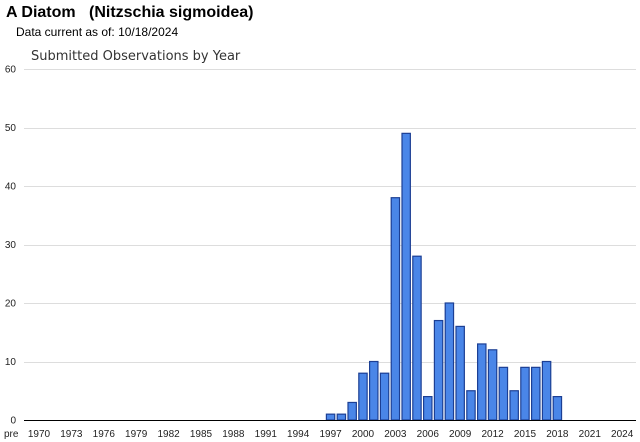 This screenshot has height=442, width=640. Describe the element at coordinates (148, 32) in the screenshot. I see `data-current-date: 10/18/2024` at that location.